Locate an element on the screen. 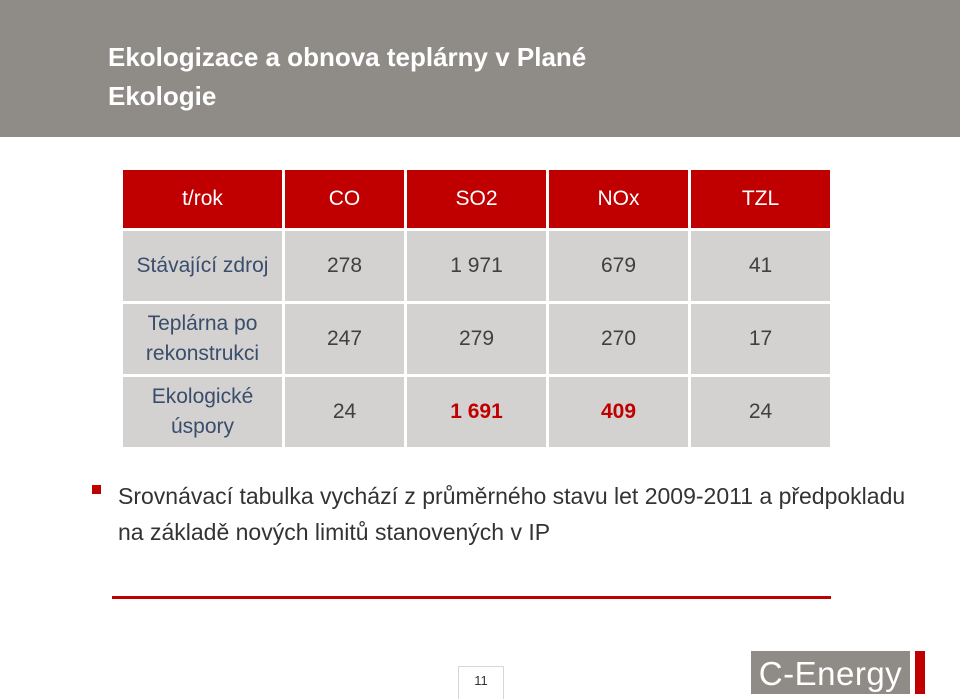  row-label: Teplárna po rekonstrukci is located at coordinates (202, 339).